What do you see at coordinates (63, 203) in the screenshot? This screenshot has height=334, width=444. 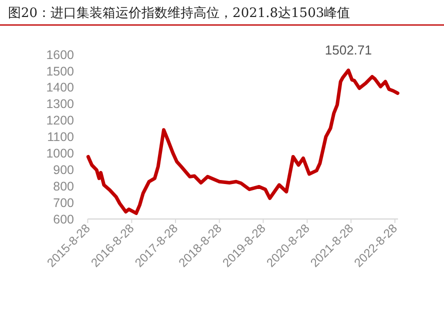 I see `y-tick-label: 700` at bounding box center [63, 203].